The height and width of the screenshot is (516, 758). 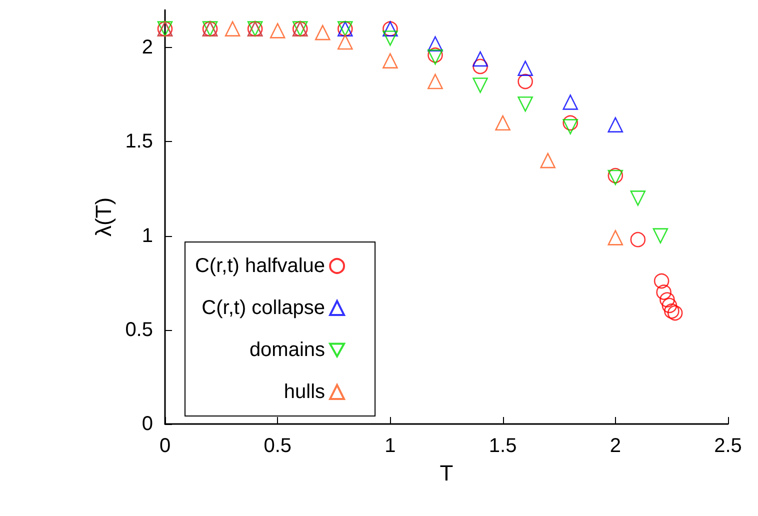 What do you see at coordinates (390, 446) in the screenshot?
I see `x-tick-label: 1` at bounding box center [390, 446].